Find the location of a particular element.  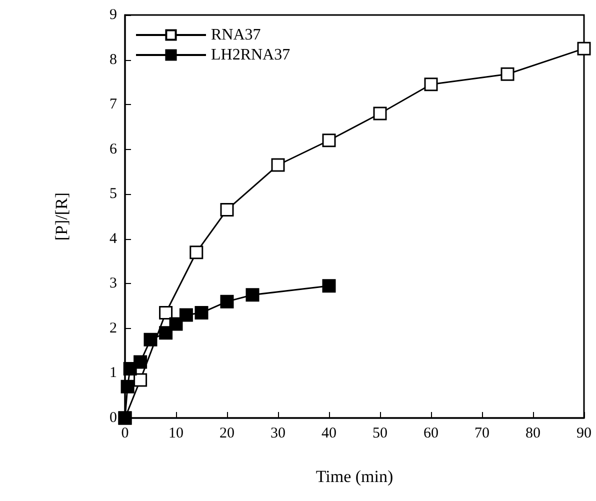

x-tick-label: 20 is located at coordinates (227, 434).